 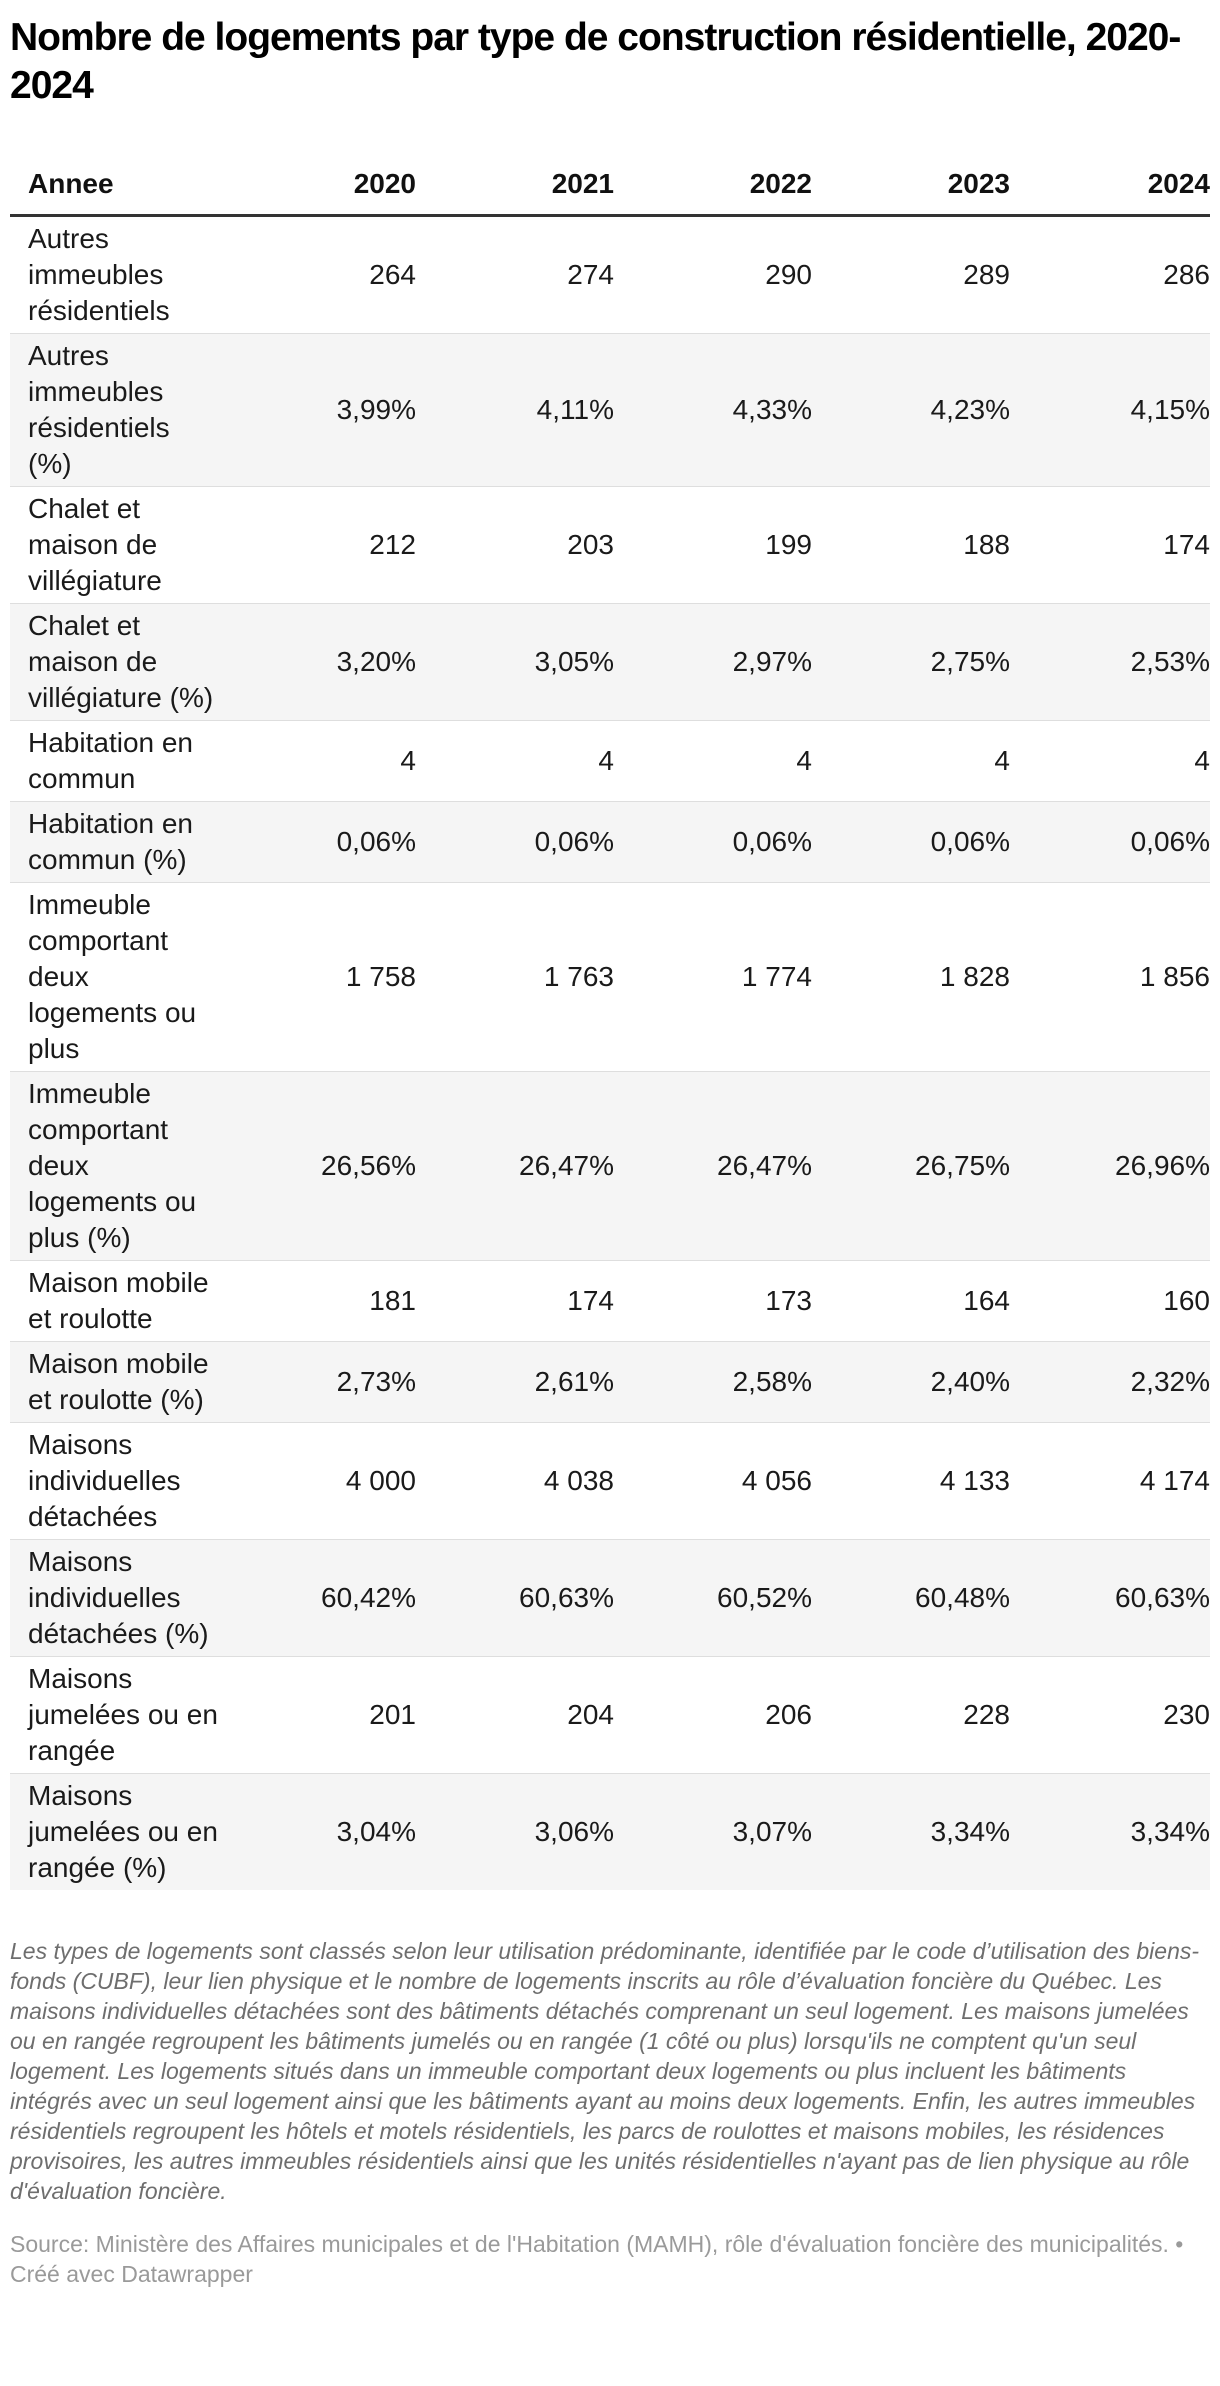 I want to click on value-cell: 3,20%, so click(x=376, y=661).